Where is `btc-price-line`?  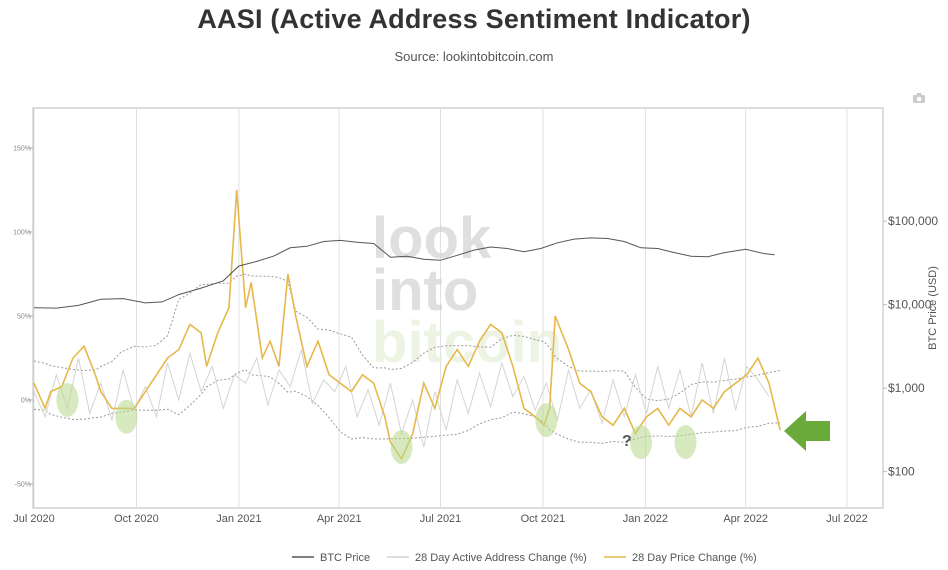 btc-price-line is located at coordinates (404, 273).